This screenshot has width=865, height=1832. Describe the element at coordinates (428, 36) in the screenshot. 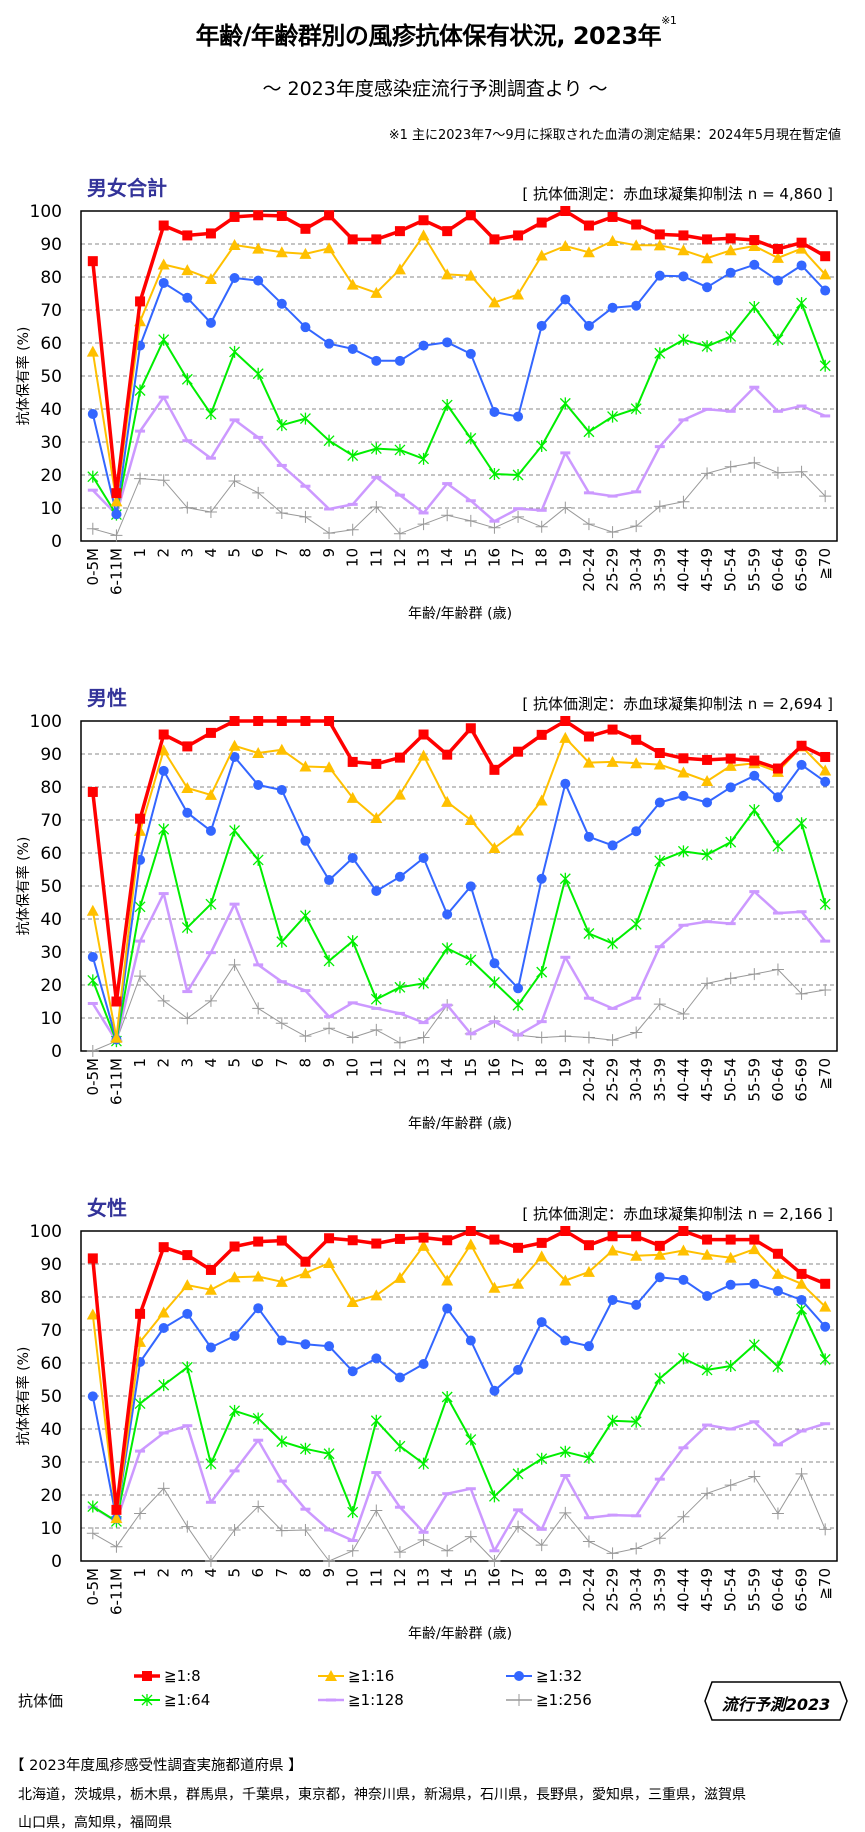

I see `page-title-text: 年齢/年齢群別の風疹抗体保有状況, 2023年` at that location.